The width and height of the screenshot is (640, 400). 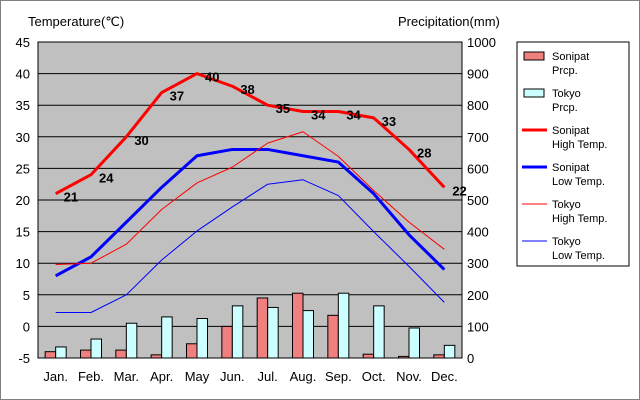 What do you see at coordinates (23, 74) in the screenshot?
I see `left-tick-label: 40` at bounding box center [23, 74].